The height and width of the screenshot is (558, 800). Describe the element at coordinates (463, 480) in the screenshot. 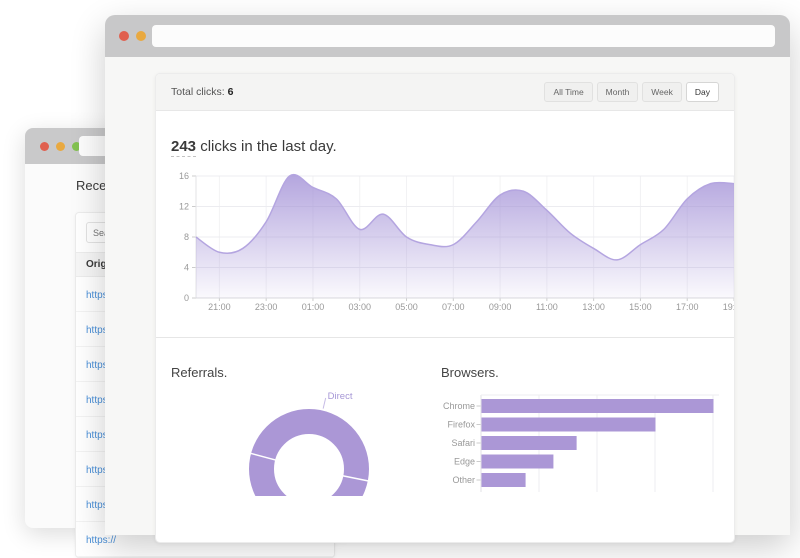

I see `svg-text: Other` at that location.